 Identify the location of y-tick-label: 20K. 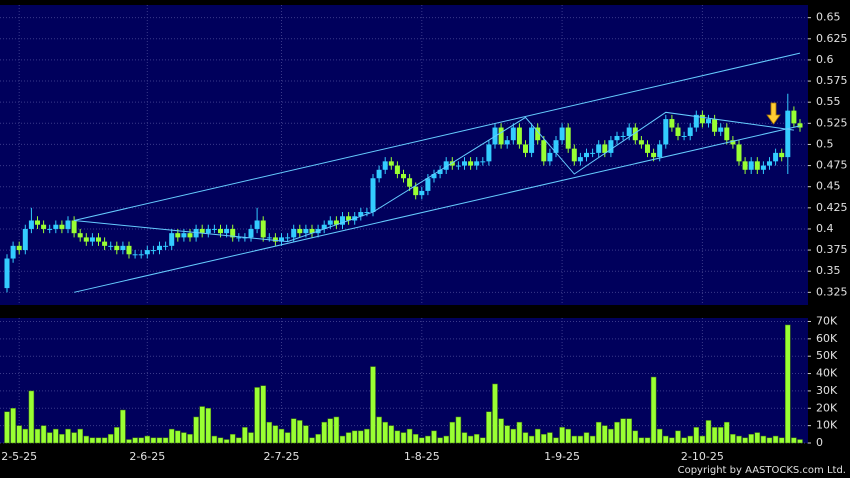
(827, 407).